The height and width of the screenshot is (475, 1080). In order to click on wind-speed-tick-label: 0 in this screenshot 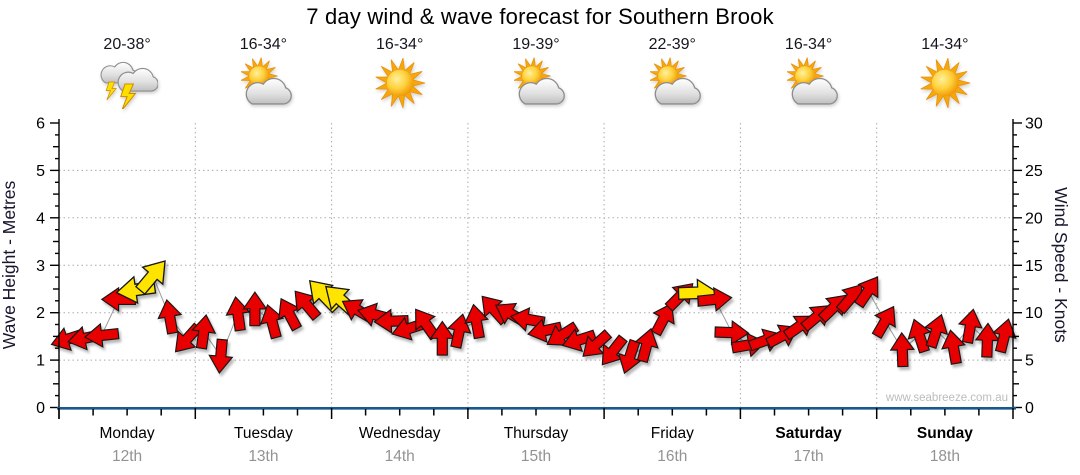, I will do `click(1029, 408)`.